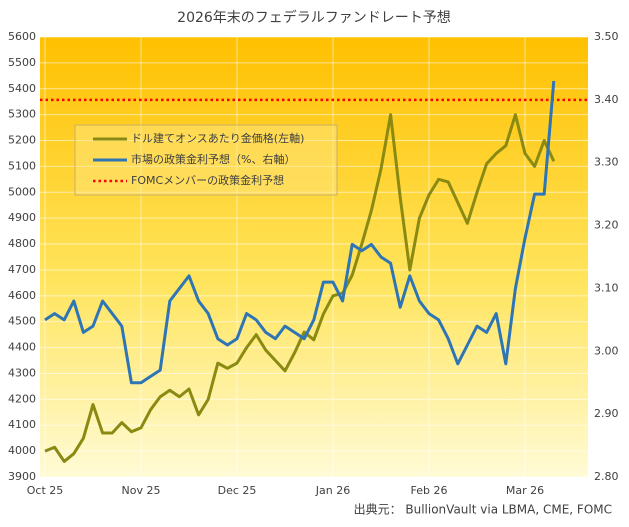 The height and width of the screenshot is (527, 629). What do you see at coordinates (22, 347) in the screenshot?
I see `y-tick-label: 4400` at bounding box center [22, 347].